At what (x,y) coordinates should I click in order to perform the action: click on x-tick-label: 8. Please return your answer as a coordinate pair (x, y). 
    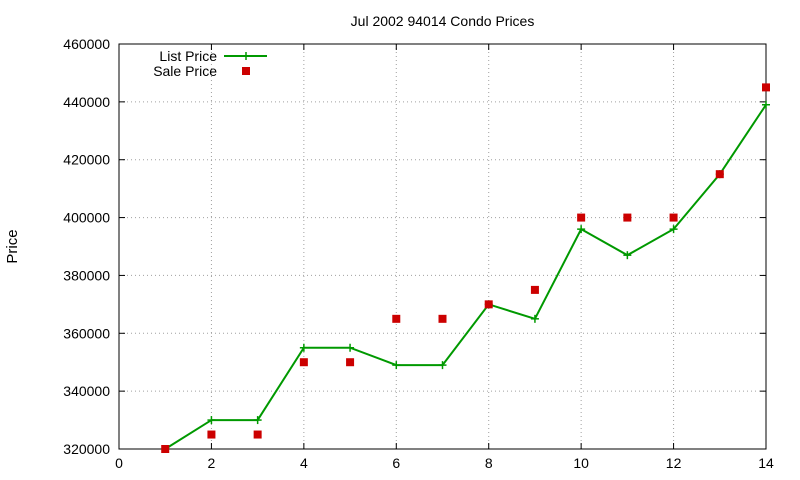
    Looking at the image, I should click on (489, 463).